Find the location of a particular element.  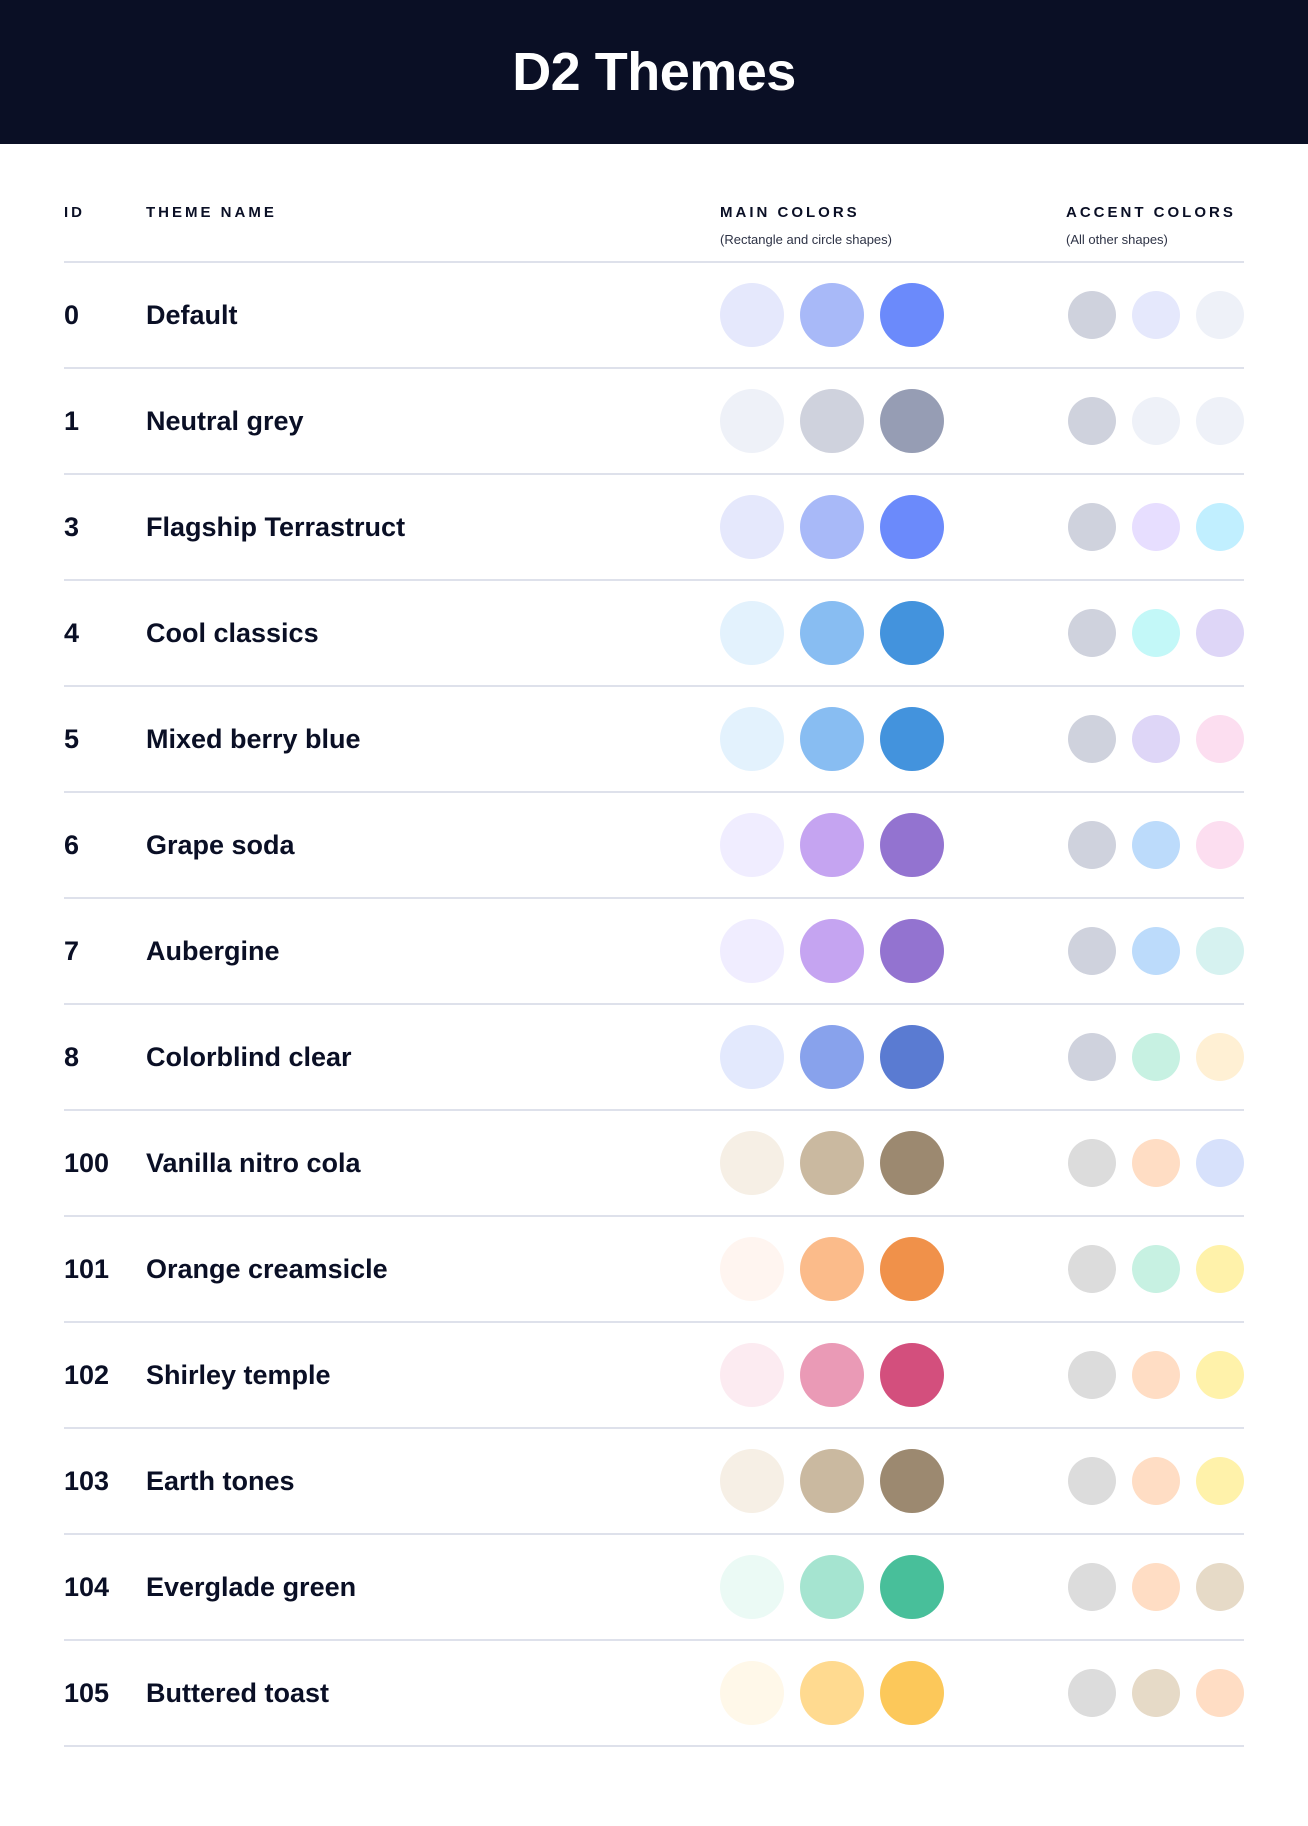

table-row: 100 Vanilla nitro cola is located at coordinates (654, 1164).